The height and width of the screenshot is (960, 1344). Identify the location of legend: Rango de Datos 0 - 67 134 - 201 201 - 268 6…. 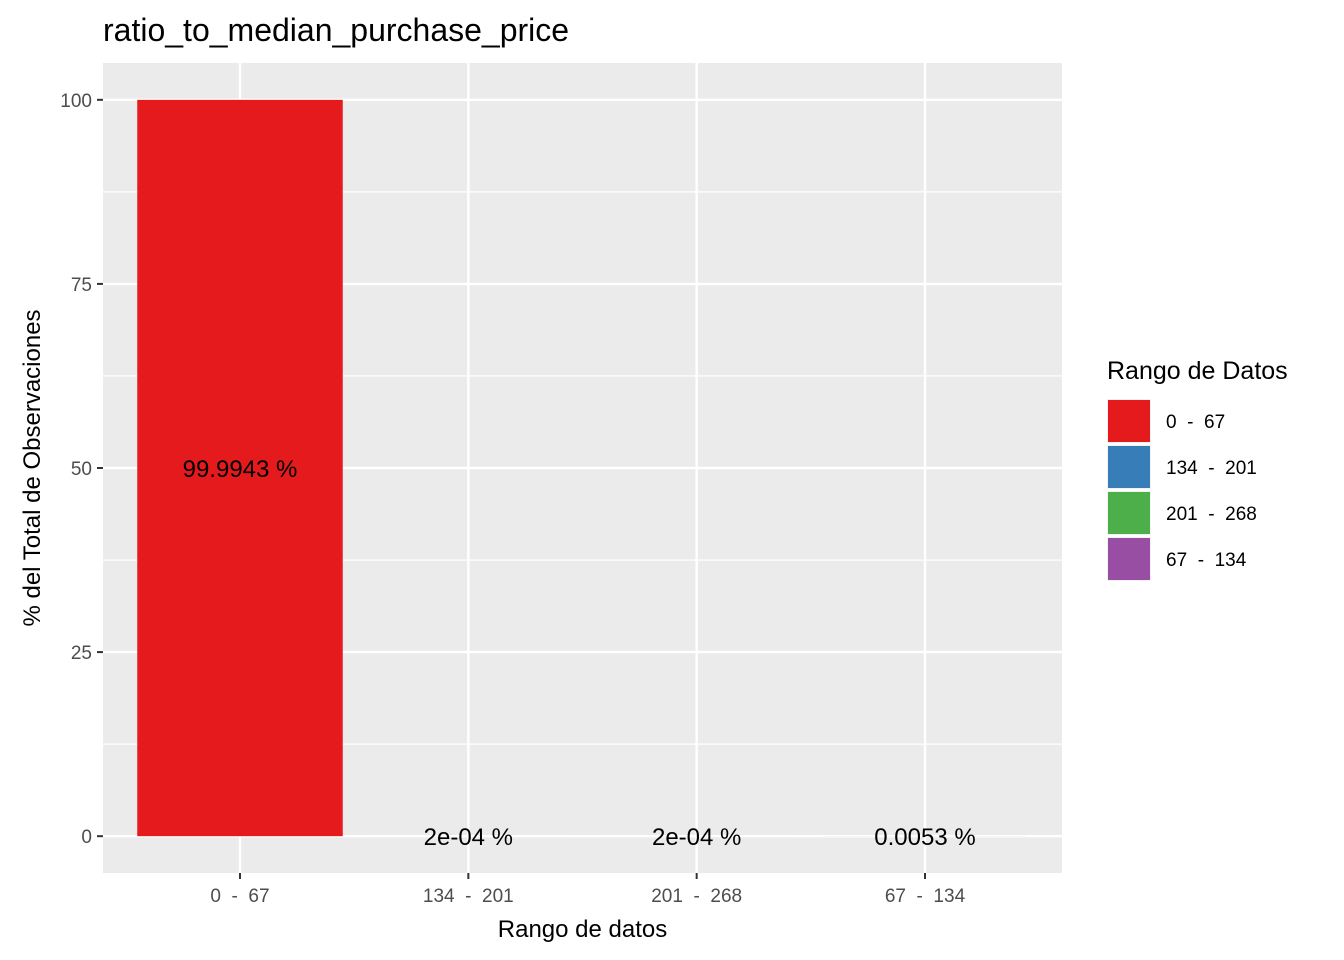
(1197, 469).